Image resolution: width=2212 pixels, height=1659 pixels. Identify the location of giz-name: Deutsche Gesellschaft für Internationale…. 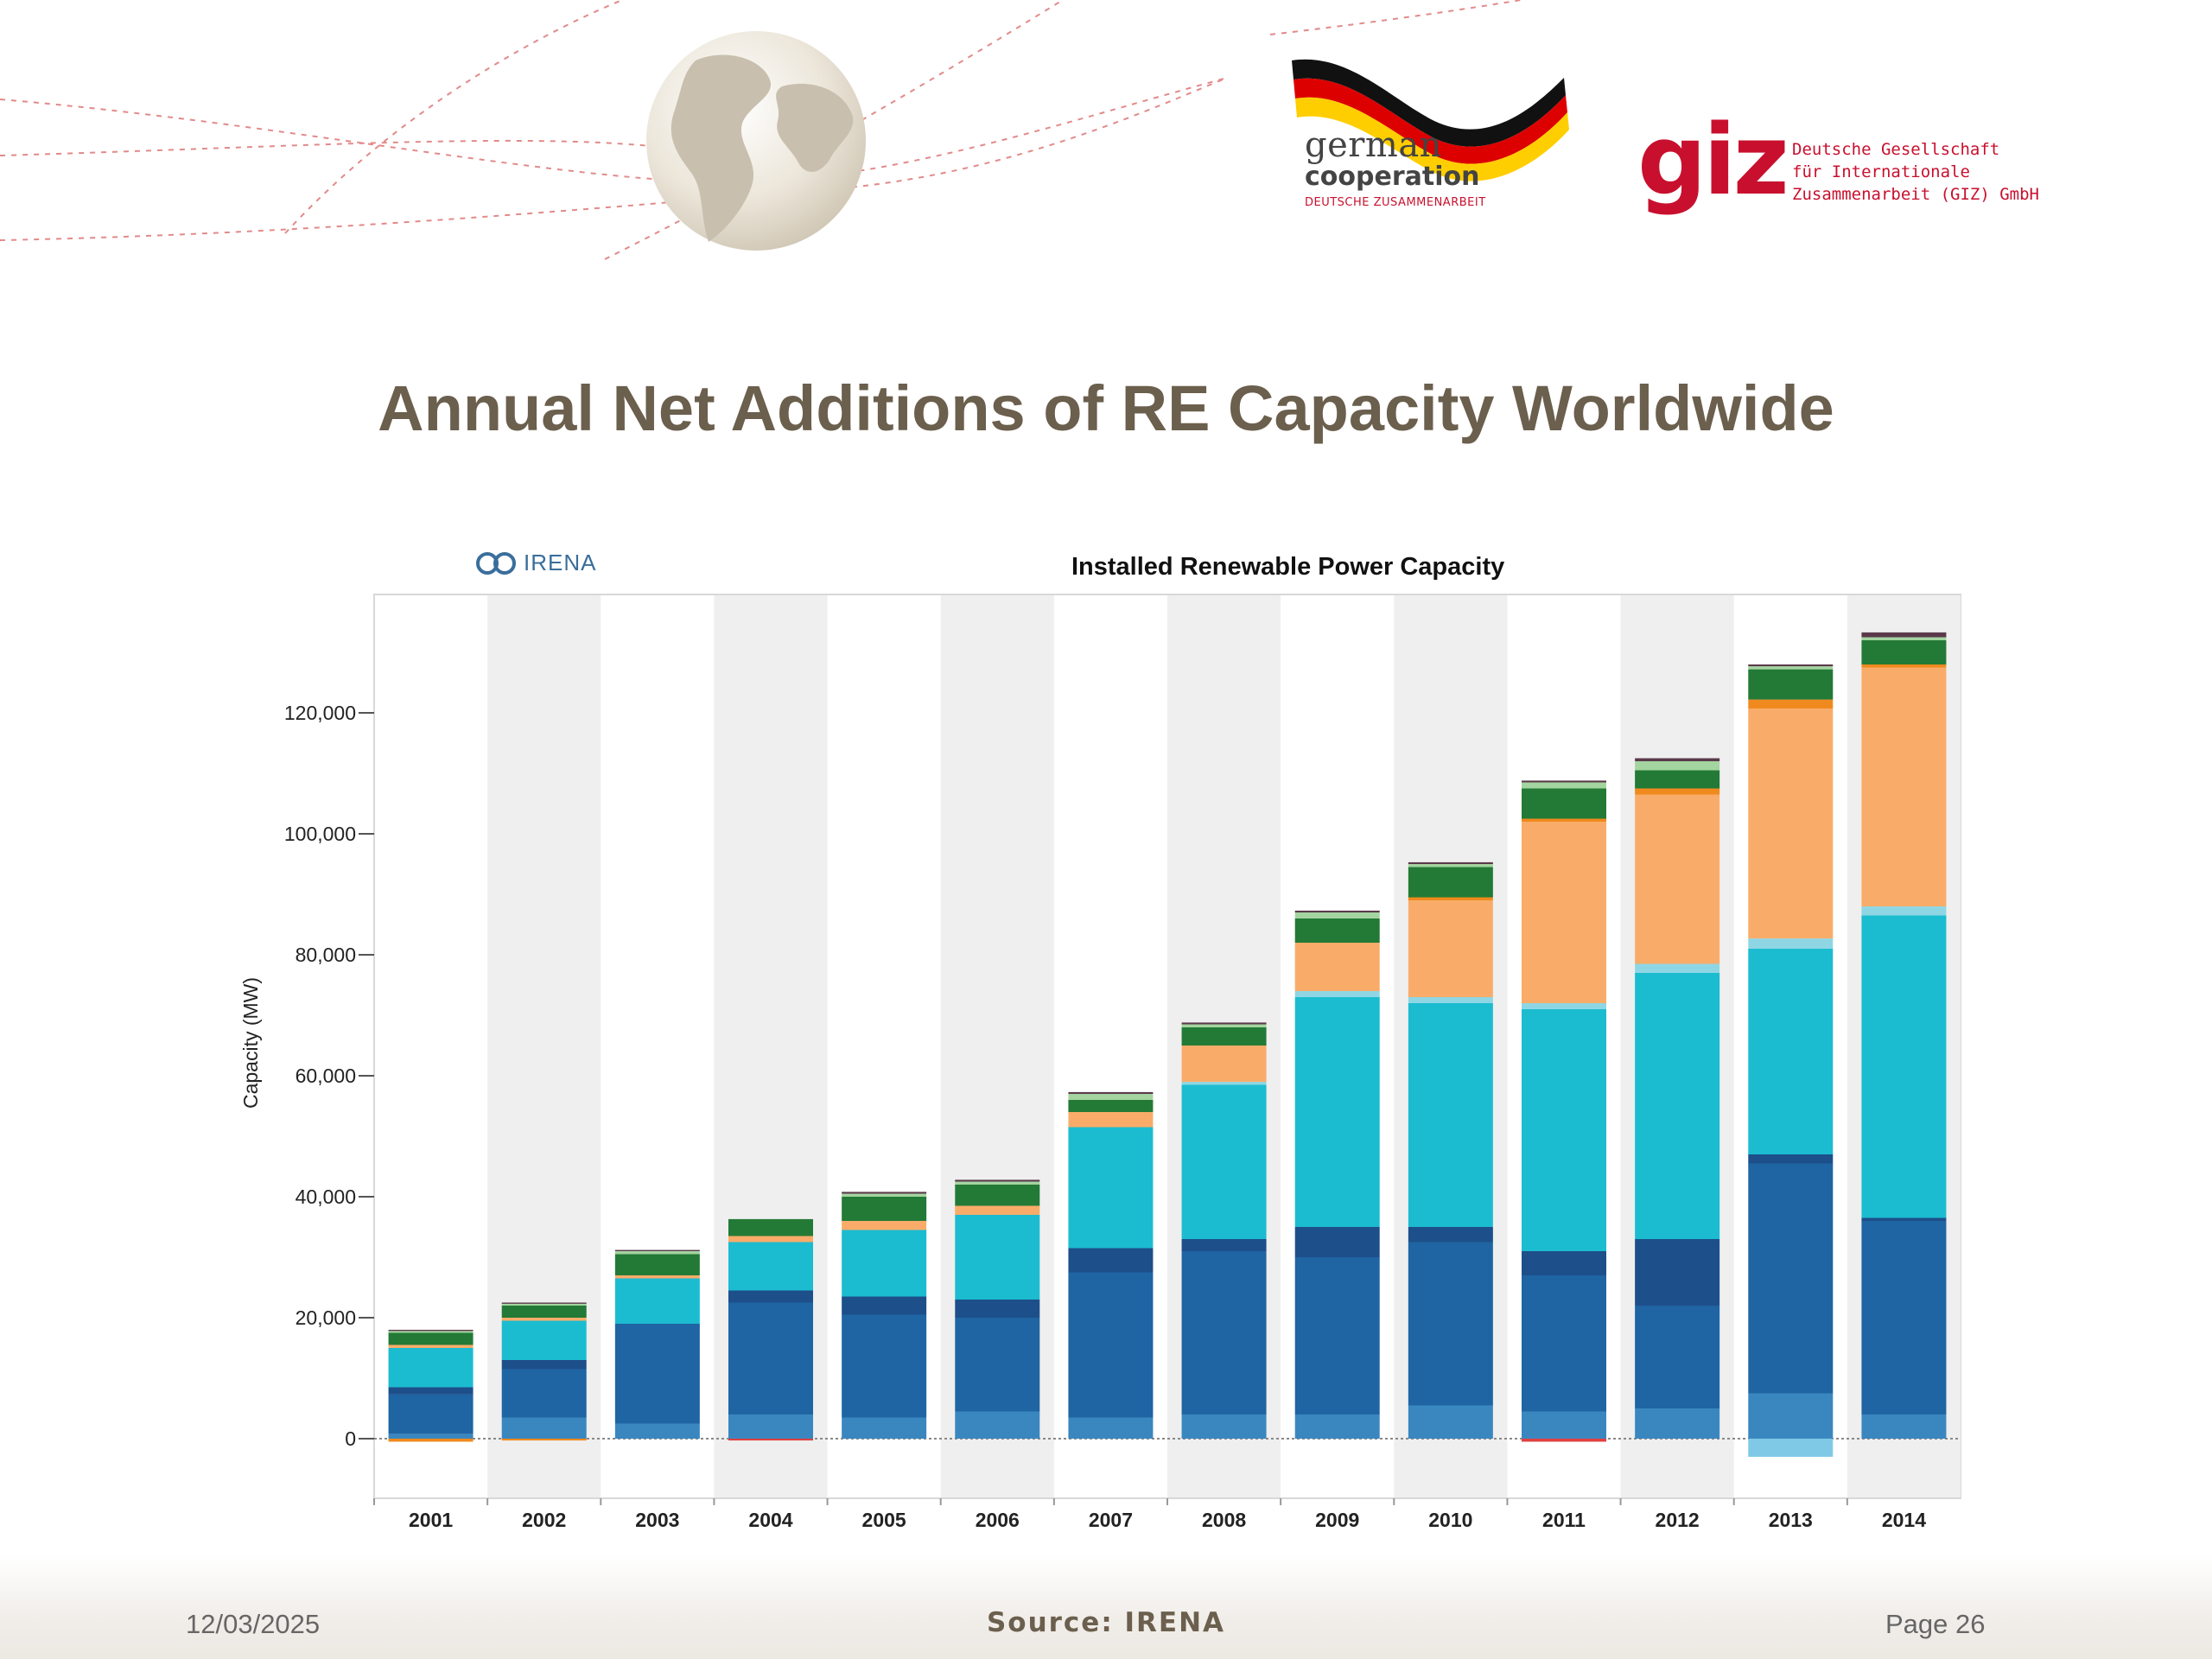
(1916, 172).